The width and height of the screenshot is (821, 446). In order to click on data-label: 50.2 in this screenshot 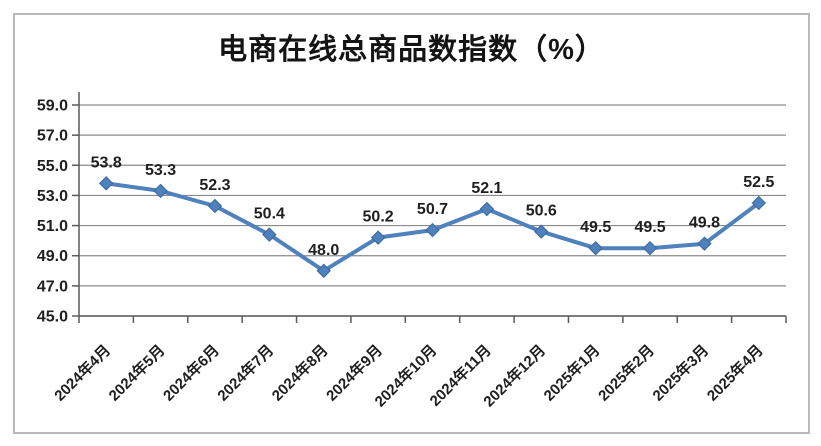, I will do `click(378, 217)`.